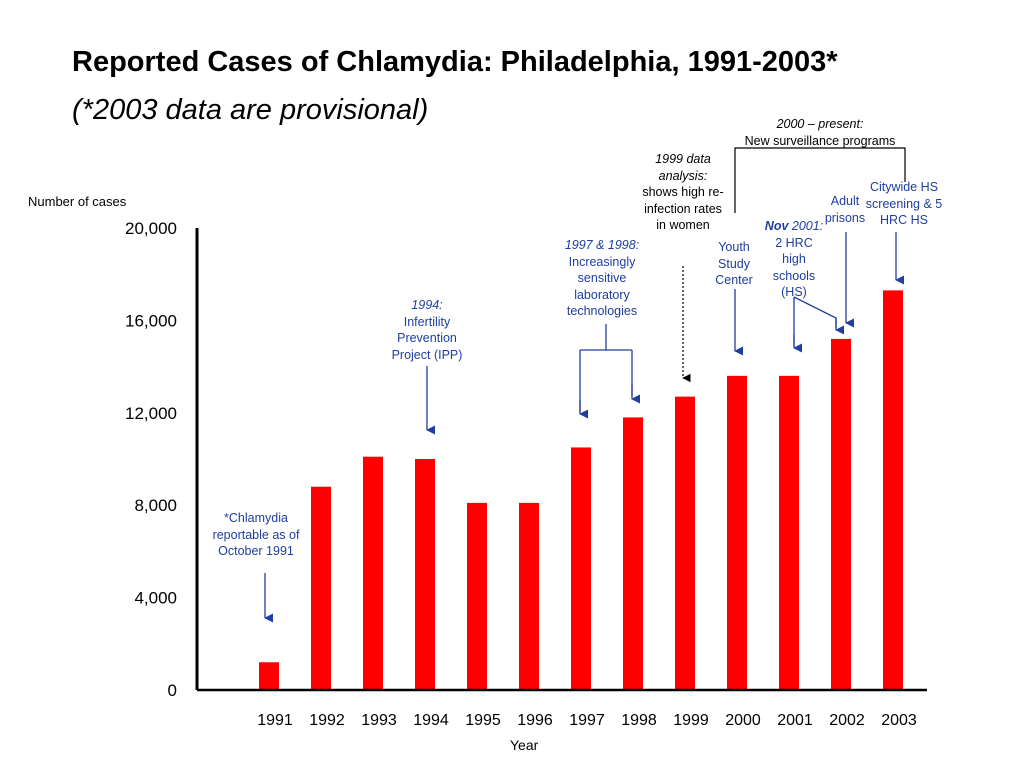  Describe the element at coordinates (841, 514) in the screenshot. I see `bar-2002` at that location.